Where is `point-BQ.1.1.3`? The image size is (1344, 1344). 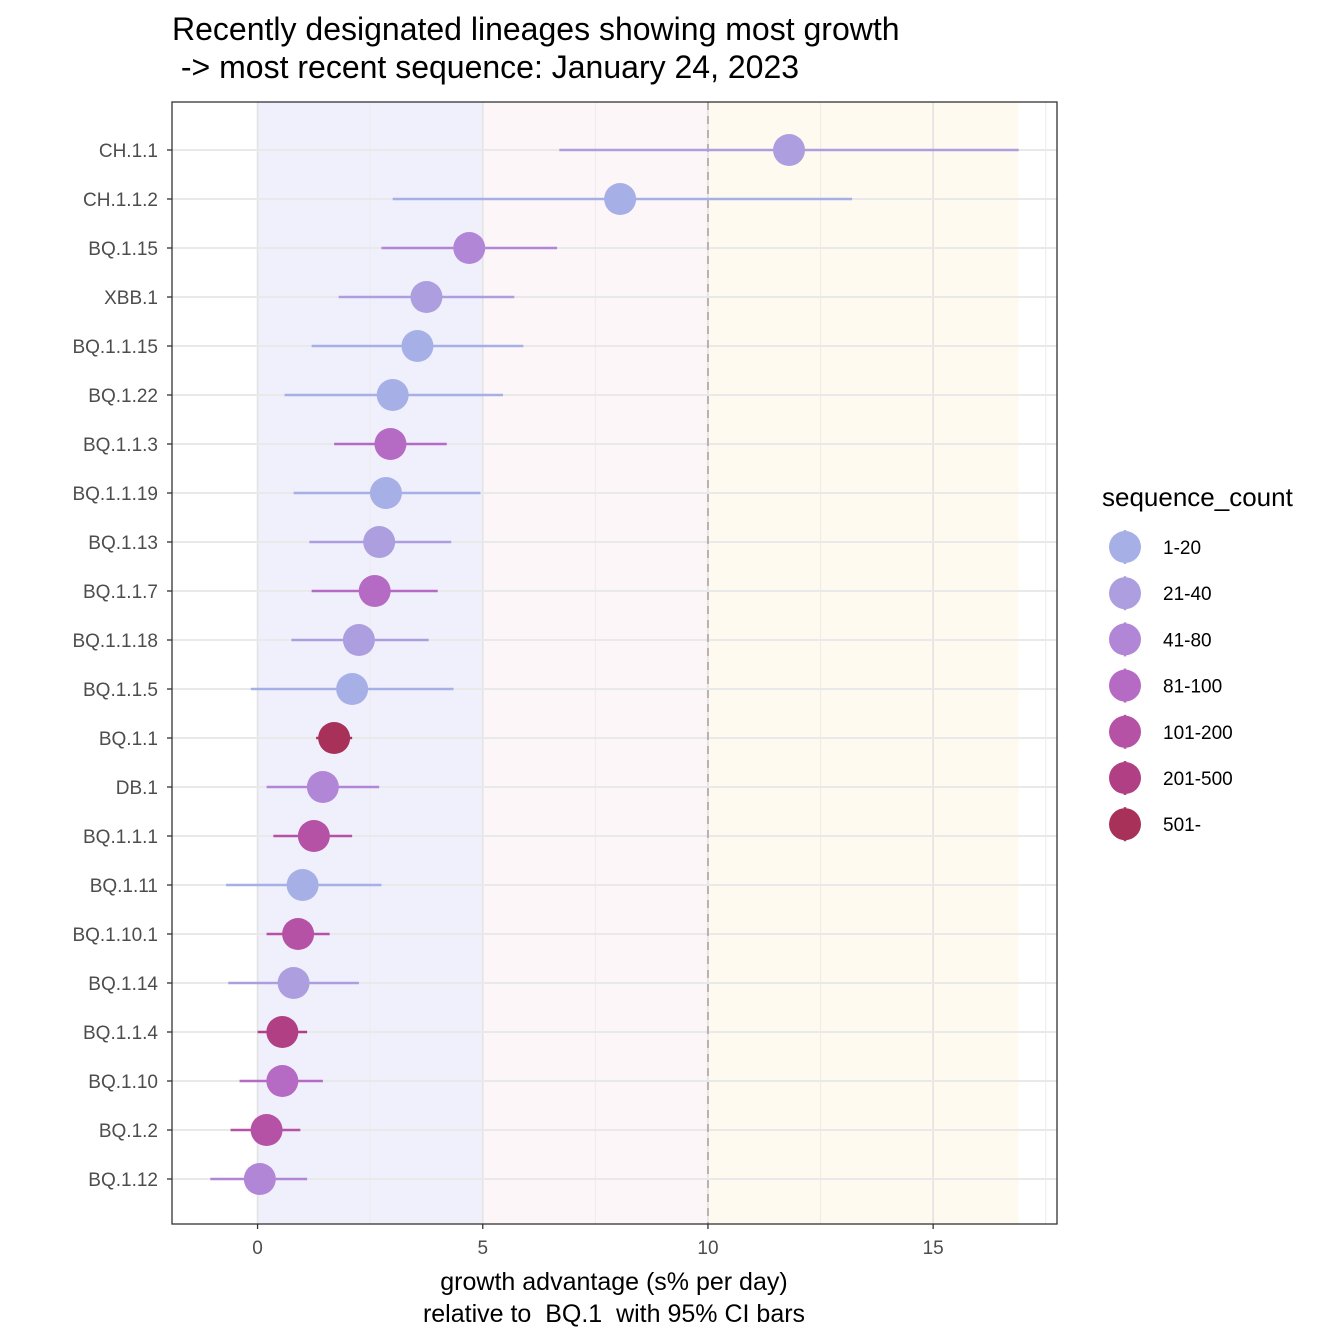 point-BQ.1.1.3 is located at coordinates (390, 444).